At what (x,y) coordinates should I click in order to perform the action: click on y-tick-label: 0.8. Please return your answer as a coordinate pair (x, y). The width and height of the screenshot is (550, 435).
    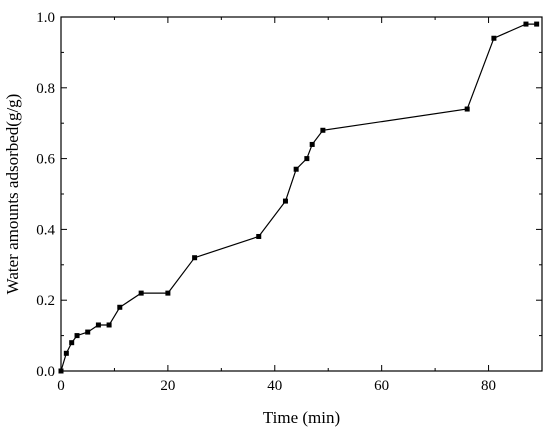
    Looking at the image, I should click on (45, 89).